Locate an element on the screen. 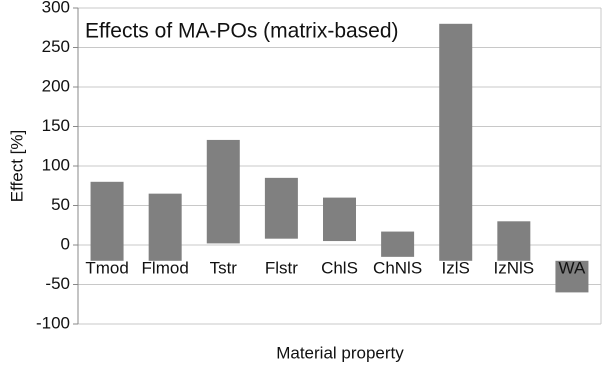 Image resolution: width=603 pixels, height=365 pixels. y-tick-label: -50 is located at coordinates (57, 283).